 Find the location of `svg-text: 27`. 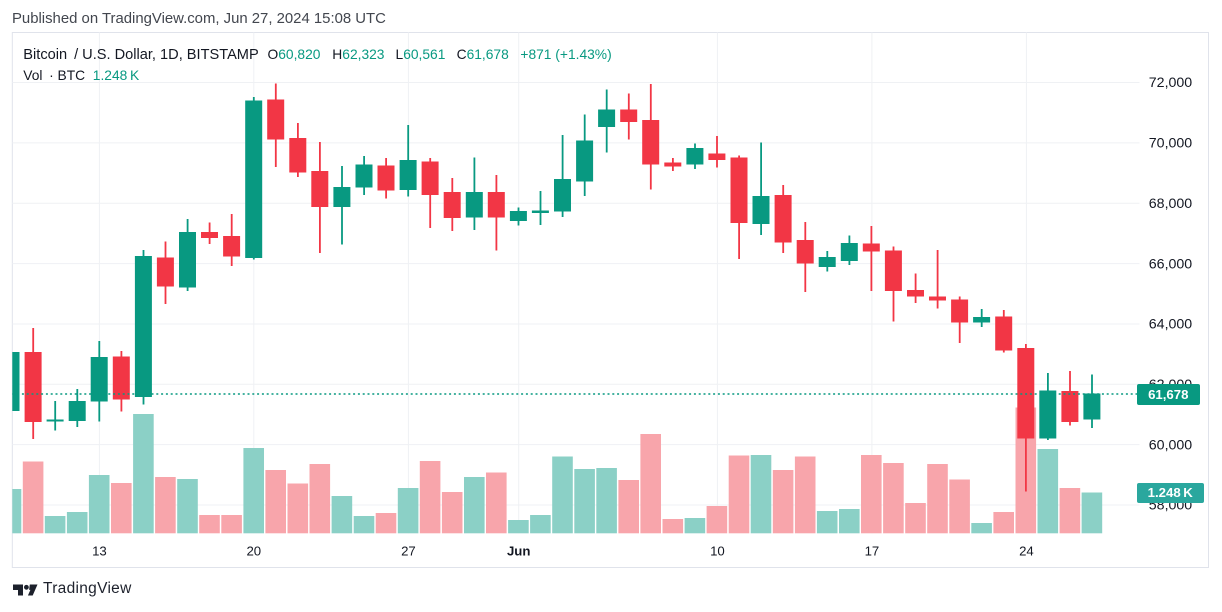

svg-text: 27 is located at coordinates (408, 551).